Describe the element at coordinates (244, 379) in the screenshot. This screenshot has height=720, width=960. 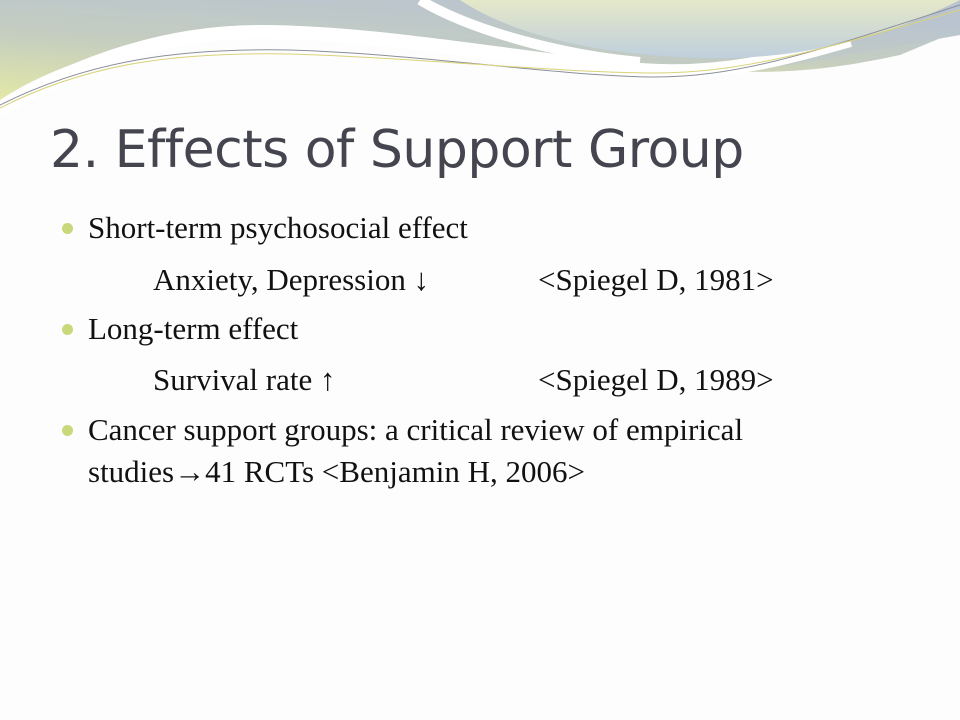
I see `bullet-2-sub-text: Survival rate ↑` at that location.